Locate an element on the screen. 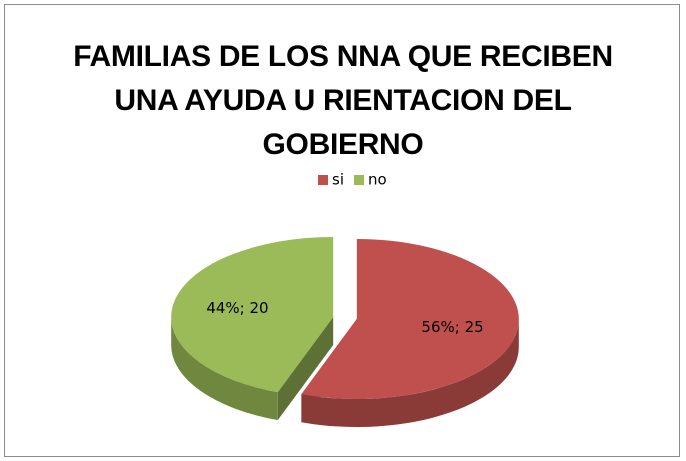 This screenshot has width=686, height=461. data-label: 44%; 20 is located at coordinates (237, 308).